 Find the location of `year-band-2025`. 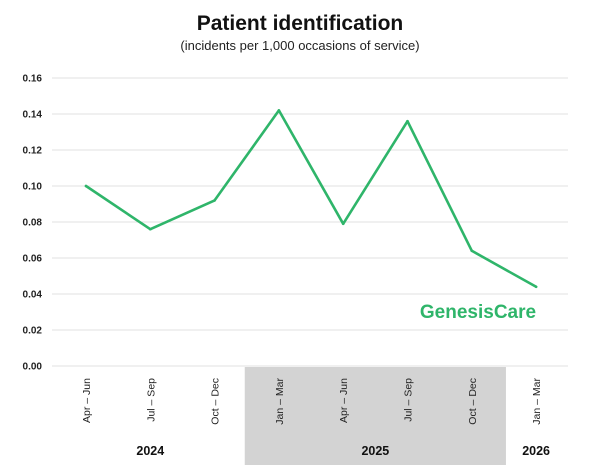

year-band-2025 is located at coordinates (375, 416).